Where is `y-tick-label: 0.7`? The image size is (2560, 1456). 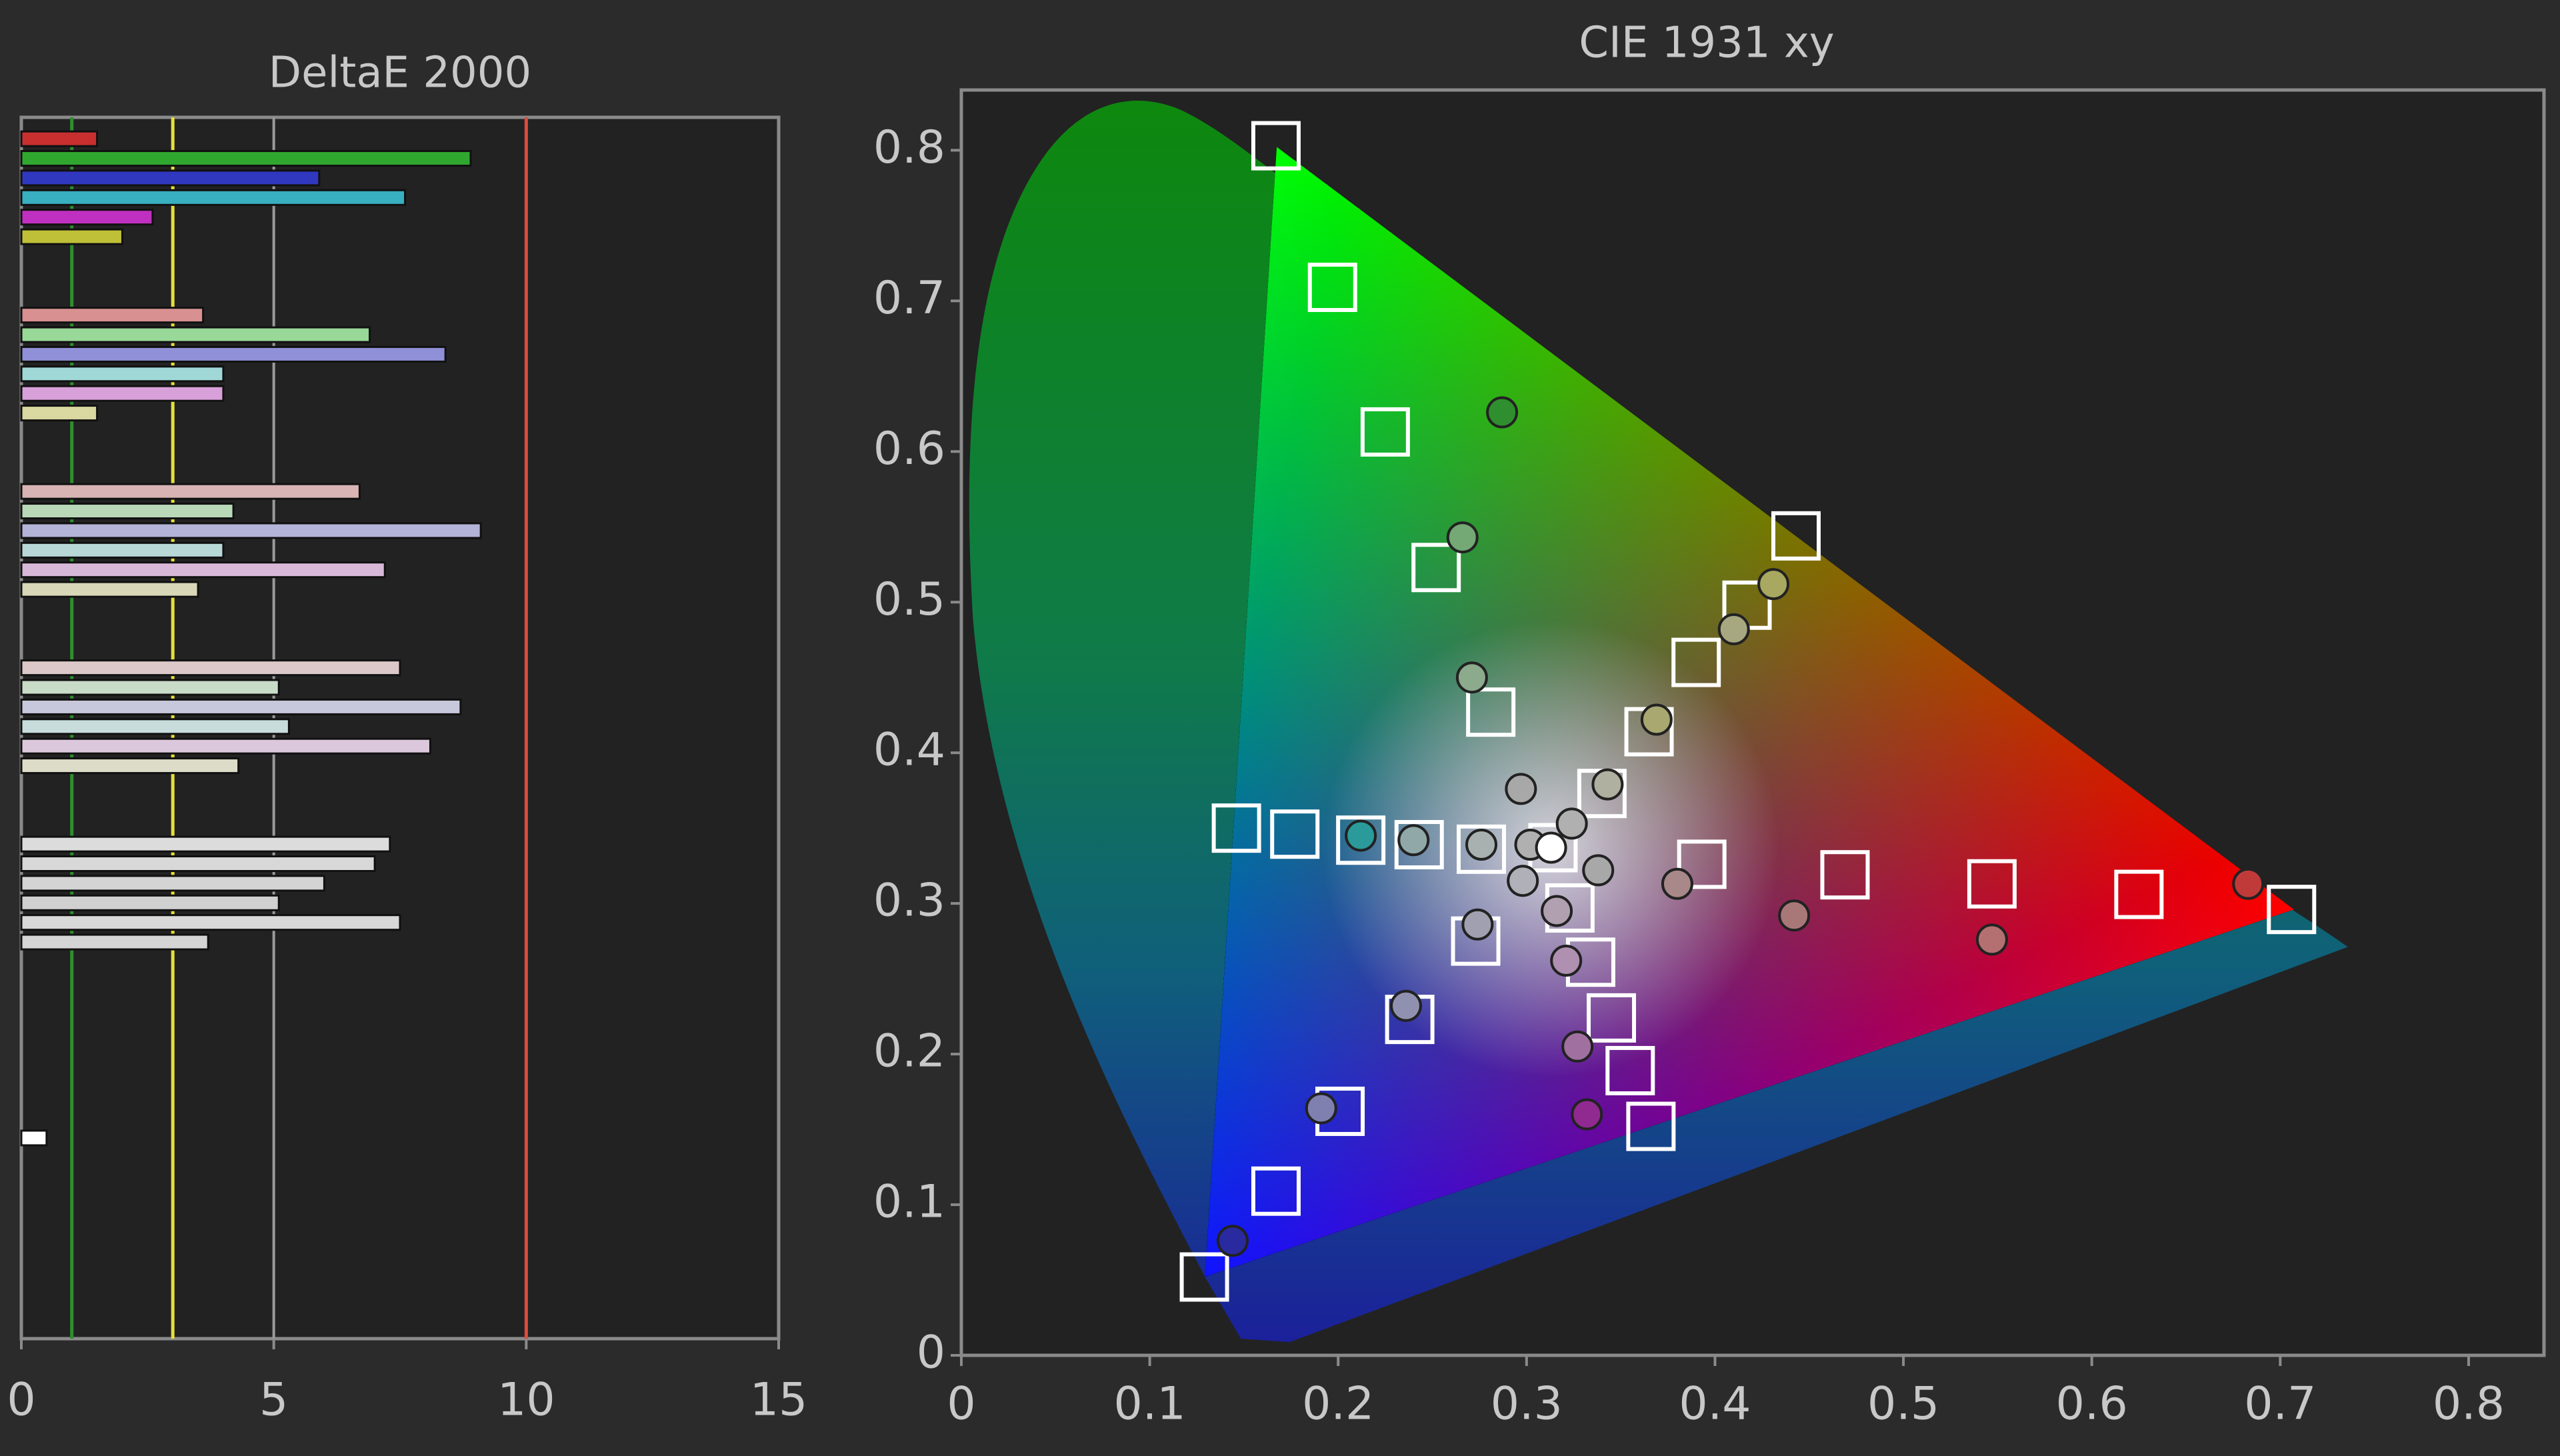 y-tick-label: 0.7 is located at coordinates (909, 298).